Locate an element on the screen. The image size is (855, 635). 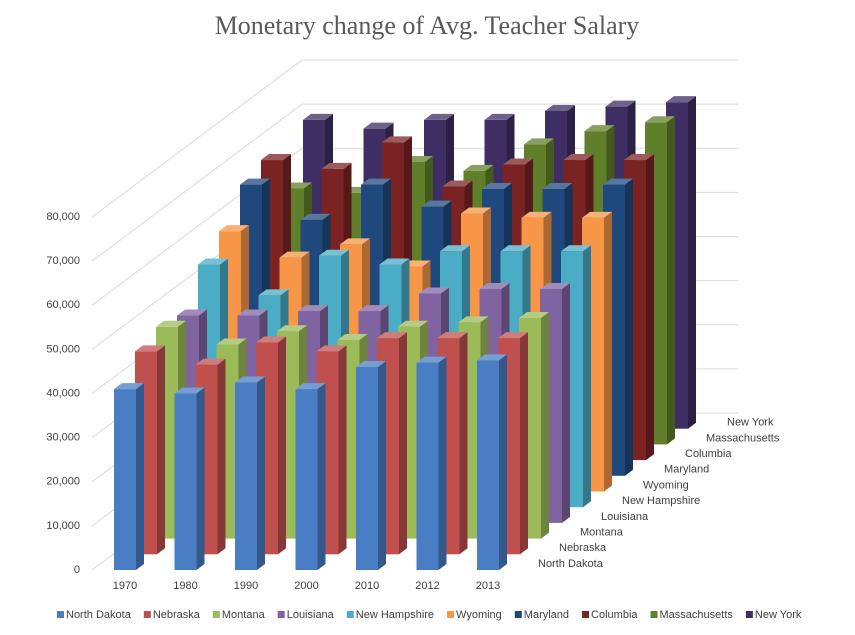
y-tick-label: 70,000 is located at coordinates (63, 261).